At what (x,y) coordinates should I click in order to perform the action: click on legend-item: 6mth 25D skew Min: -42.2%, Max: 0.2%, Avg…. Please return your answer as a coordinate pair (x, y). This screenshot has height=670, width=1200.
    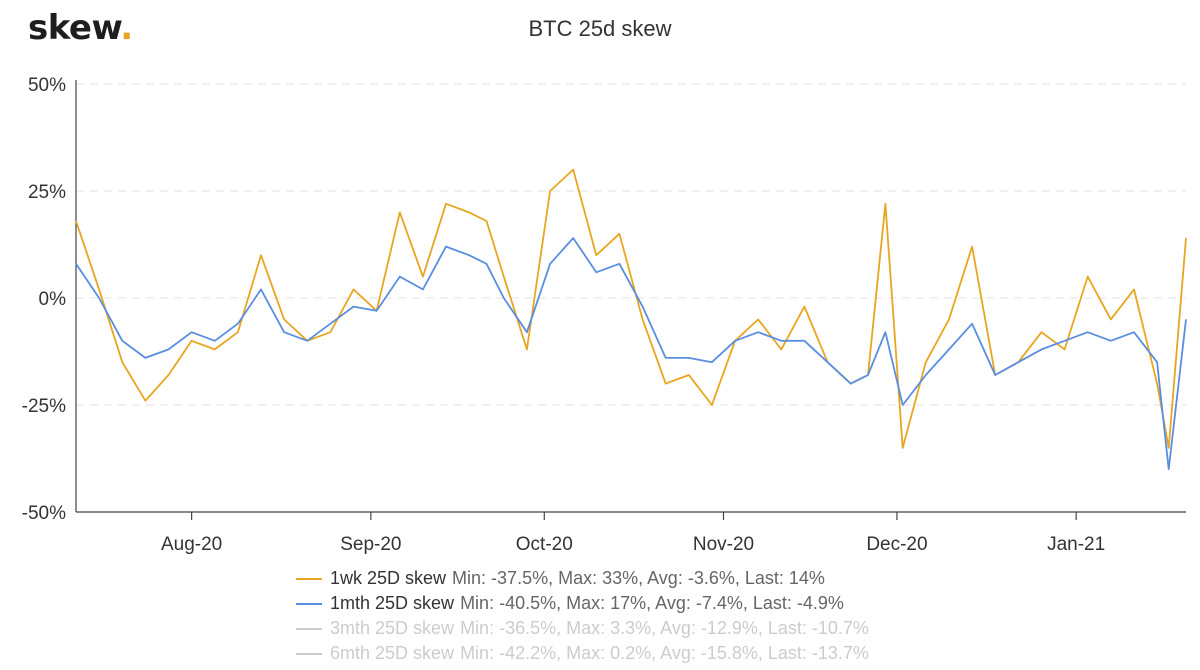
    Looking at the image, I should click on (582, 653).